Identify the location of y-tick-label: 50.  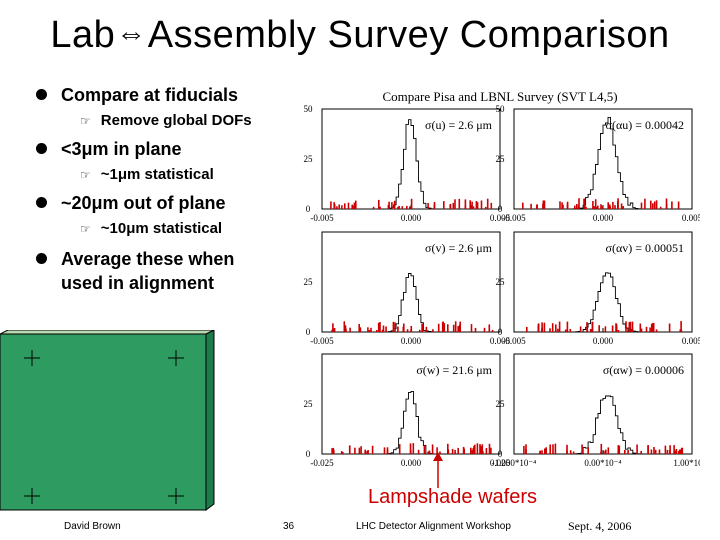
(501, 109).